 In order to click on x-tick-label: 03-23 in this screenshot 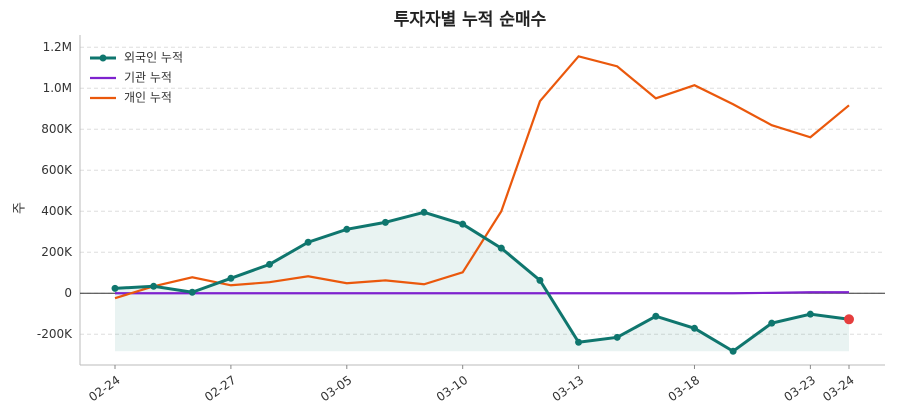, I will do `click(799, 388)`.